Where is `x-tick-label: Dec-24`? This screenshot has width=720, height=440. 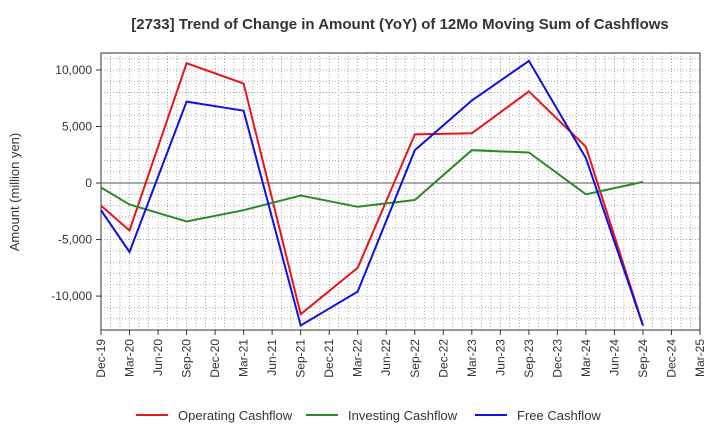 x-tick-label: Dec-24 is located at coordinates (671, 358).